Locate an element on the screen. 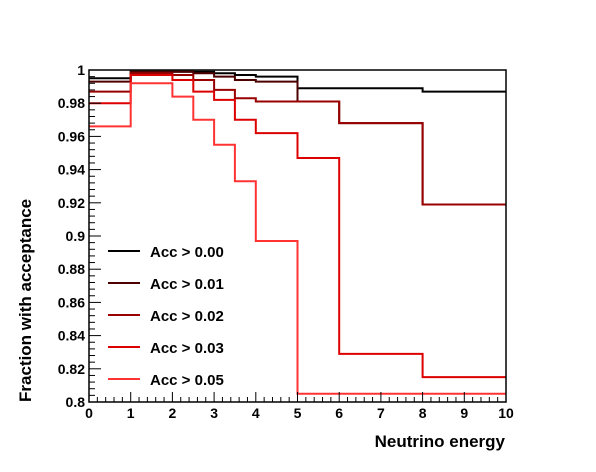 Image resolution: width=596 pixels, height=472 pixels. y-tick-label-0: 0.8 is located at coordinates (76, 402).